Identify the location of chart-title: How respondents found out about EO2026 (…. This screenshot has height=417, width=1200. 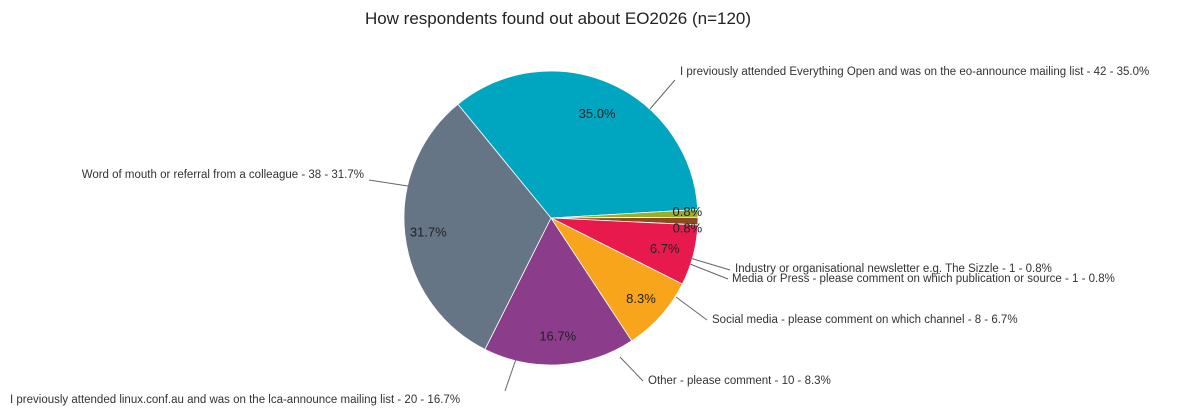
(558, 18).